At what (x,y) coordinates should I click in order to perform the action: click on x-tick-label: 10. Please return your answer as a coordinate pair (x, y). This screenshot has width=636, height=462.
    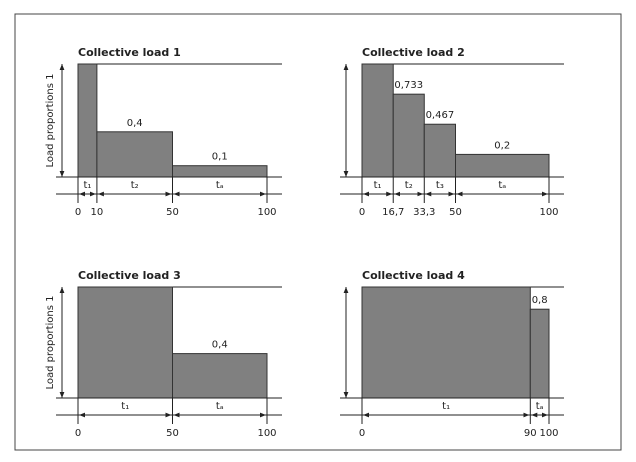
    Looking at the image, I should click on (97, 212).